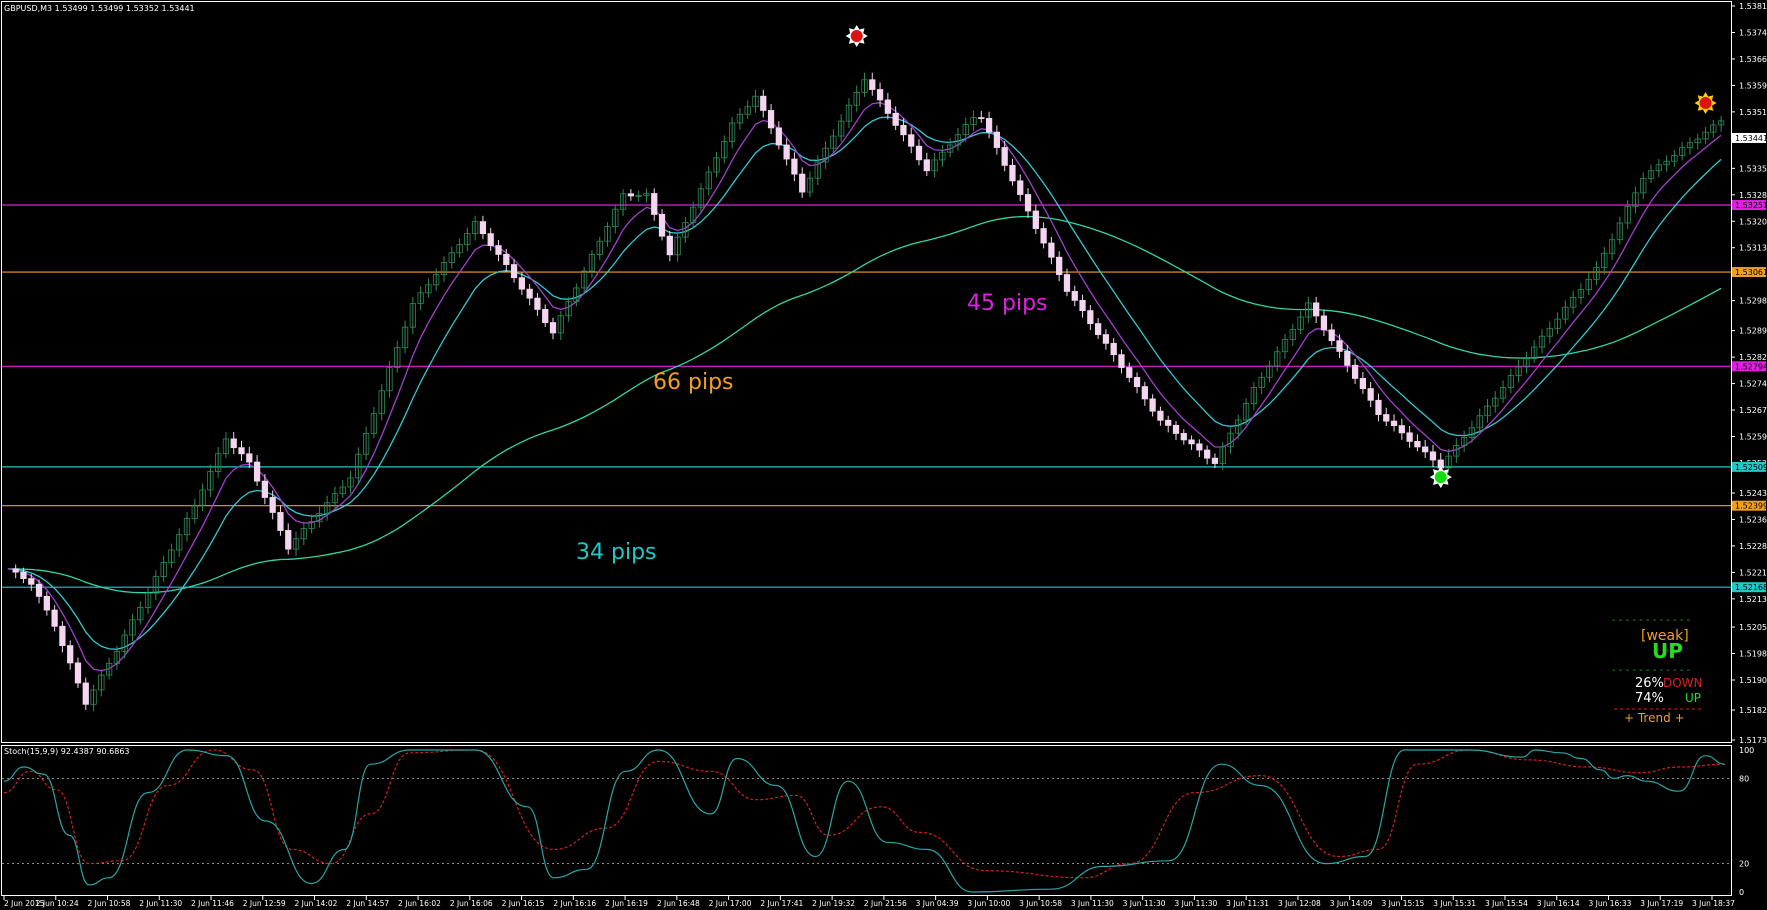  I want to click on price-tick-label: 1.53515, so click(1753, 112).